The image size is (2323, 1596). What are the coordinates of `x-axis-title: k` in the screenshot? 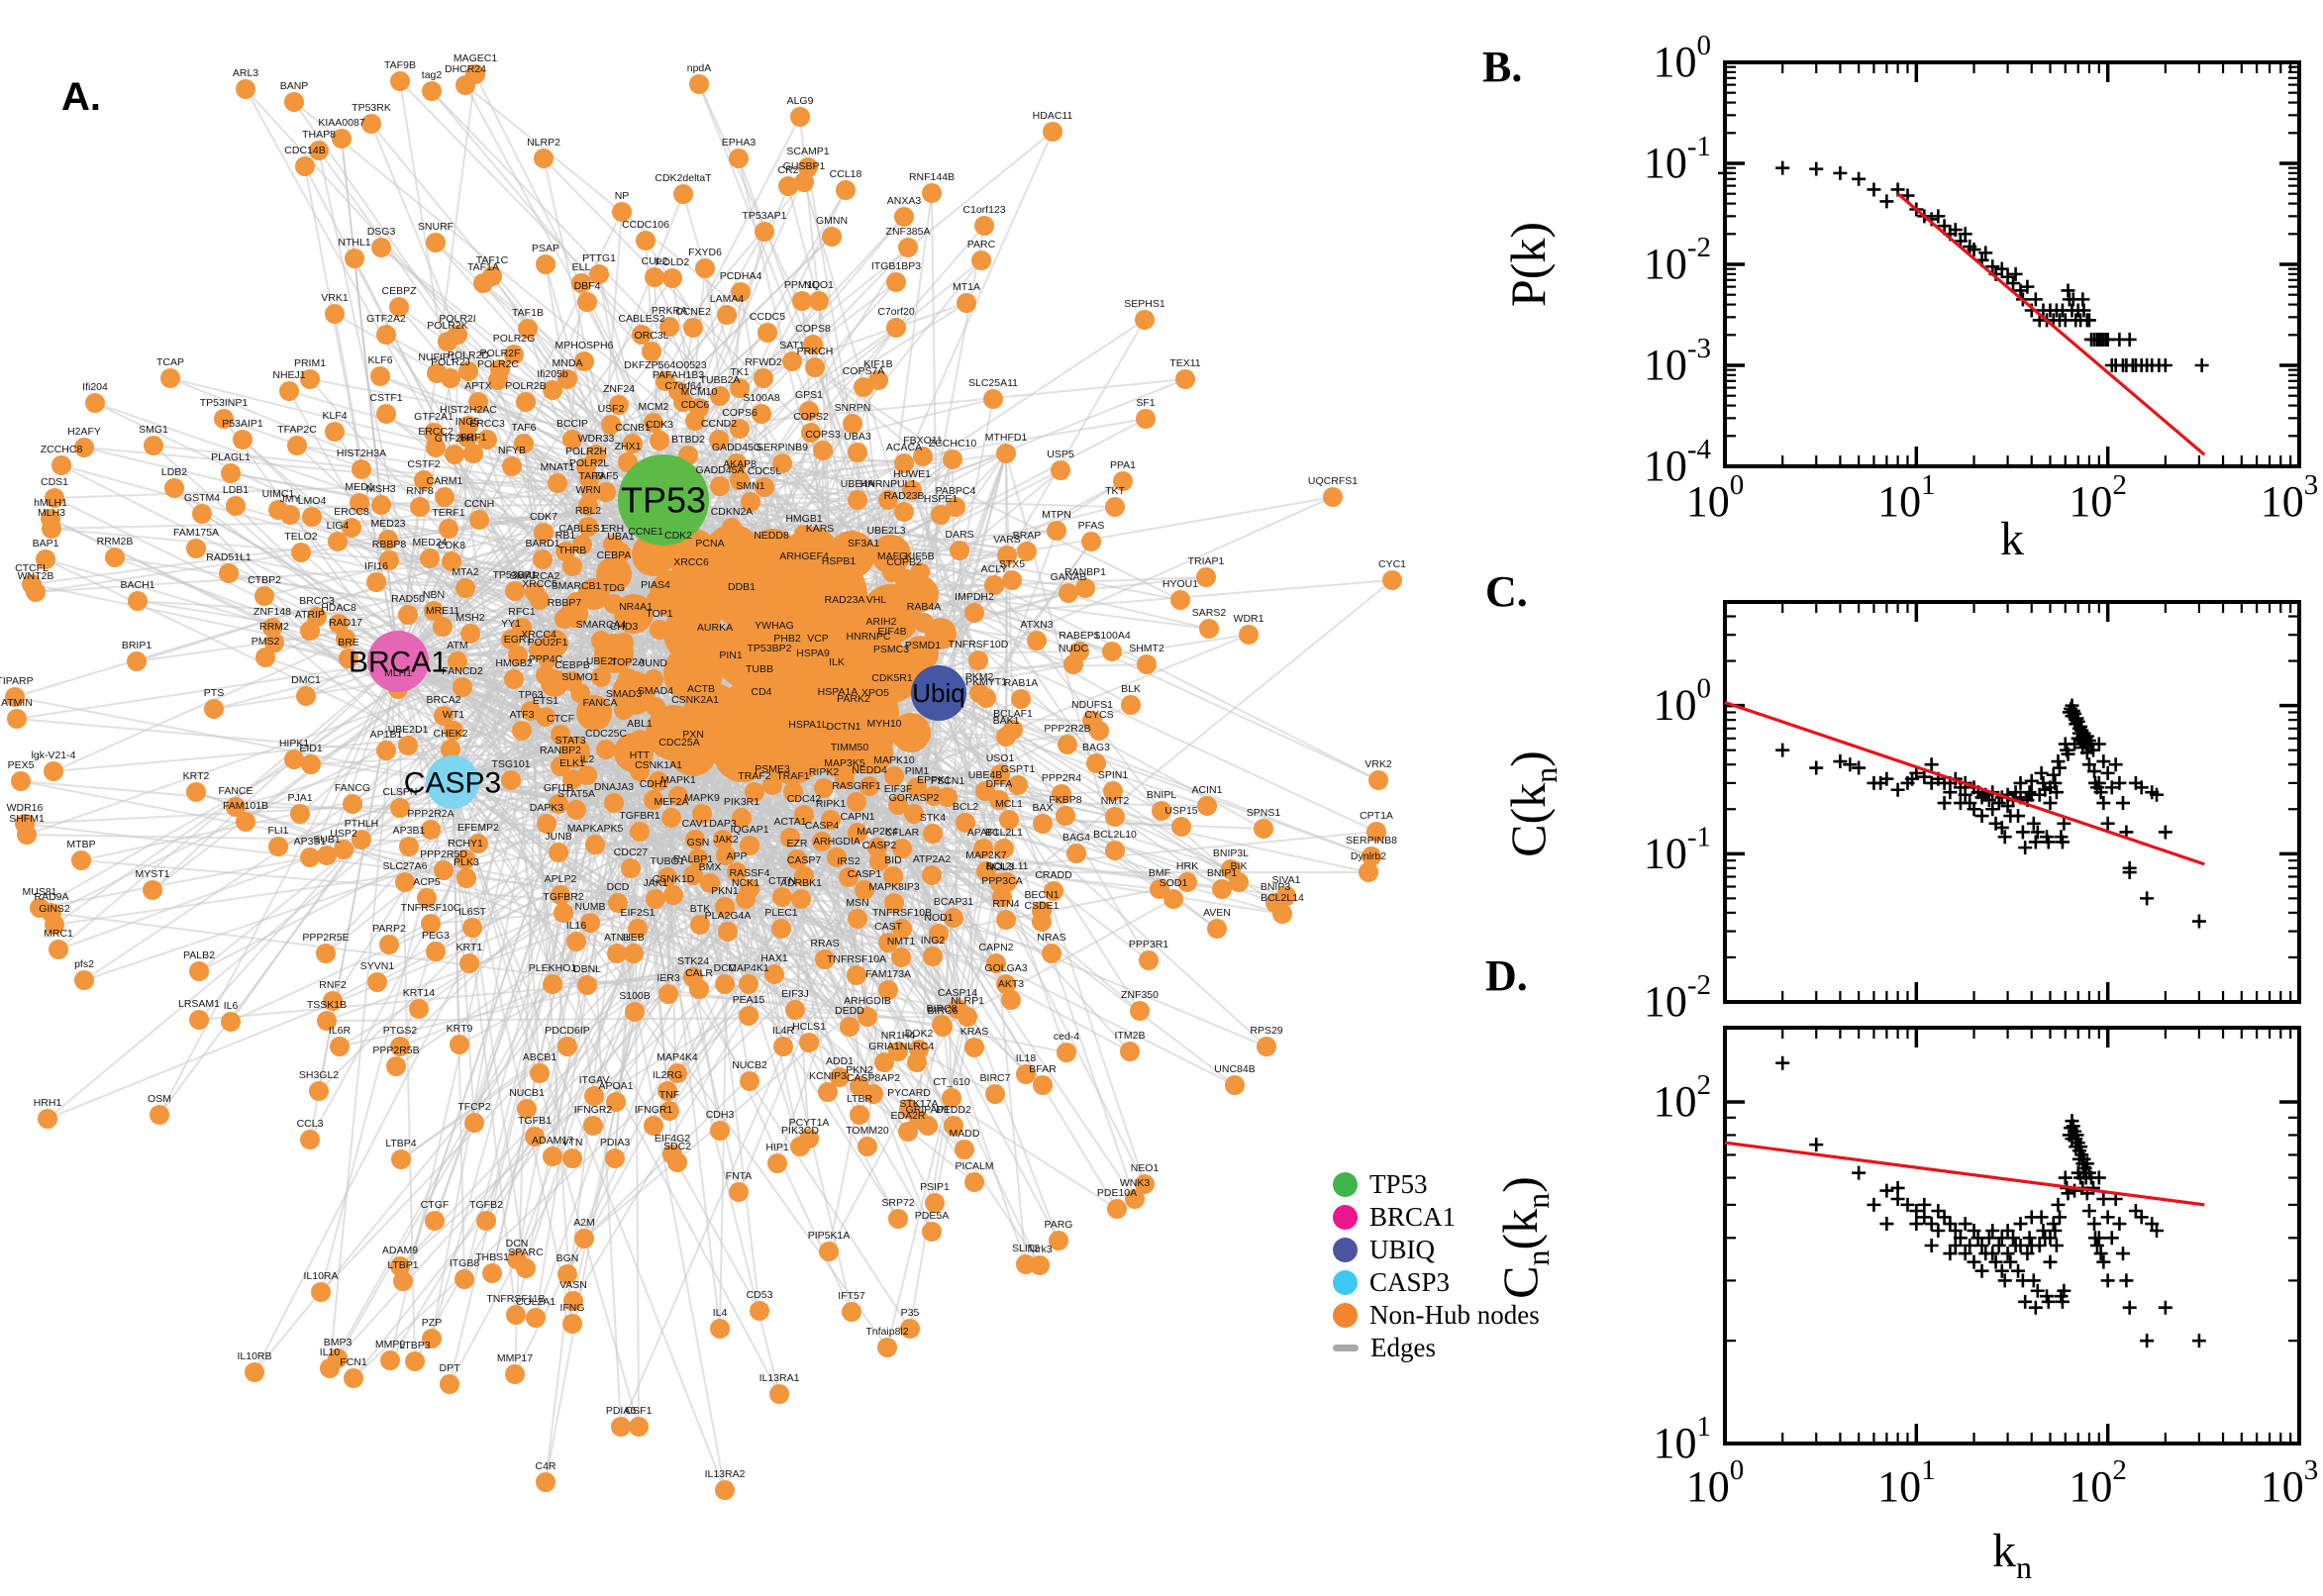 It's located at (2012, 539).